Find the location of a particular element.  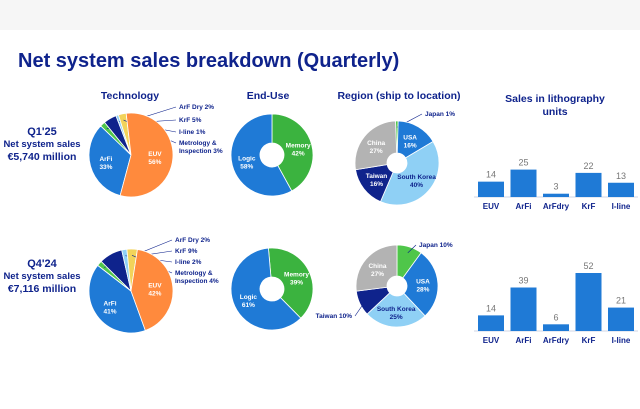

header-technology: Technology is located at coordinates (130, 96).